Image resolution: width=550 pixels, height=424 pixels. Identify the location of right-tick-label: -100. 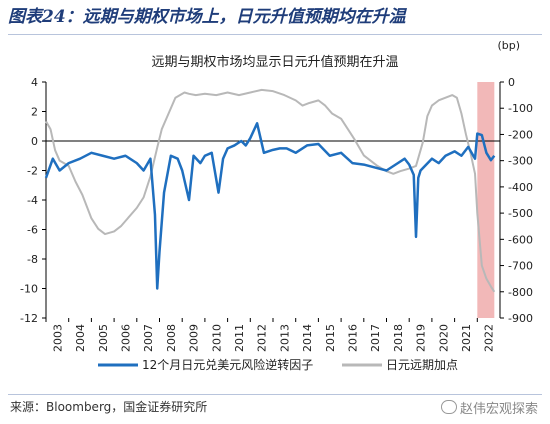
(520, 108).